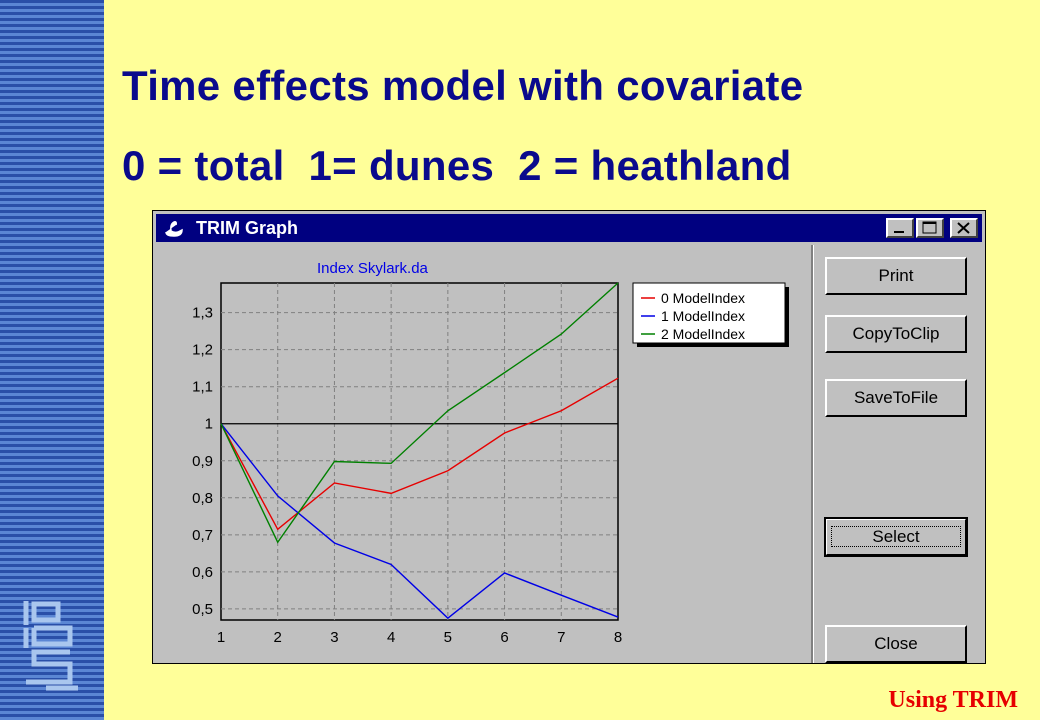 This screenshot has height=720, width=1040. Describe the element at coordinates (334, 637) in the screenshot. I see `x-tick-label: 3` at that location.